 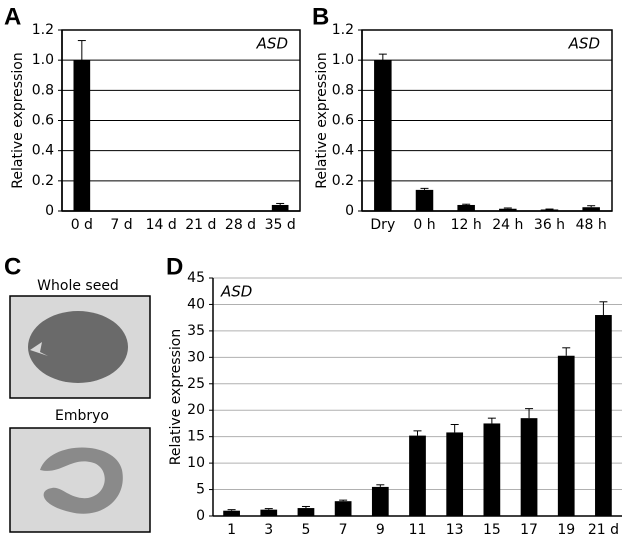 I want to click on x-tick-label: 36 h, so click(x=549, y=225).